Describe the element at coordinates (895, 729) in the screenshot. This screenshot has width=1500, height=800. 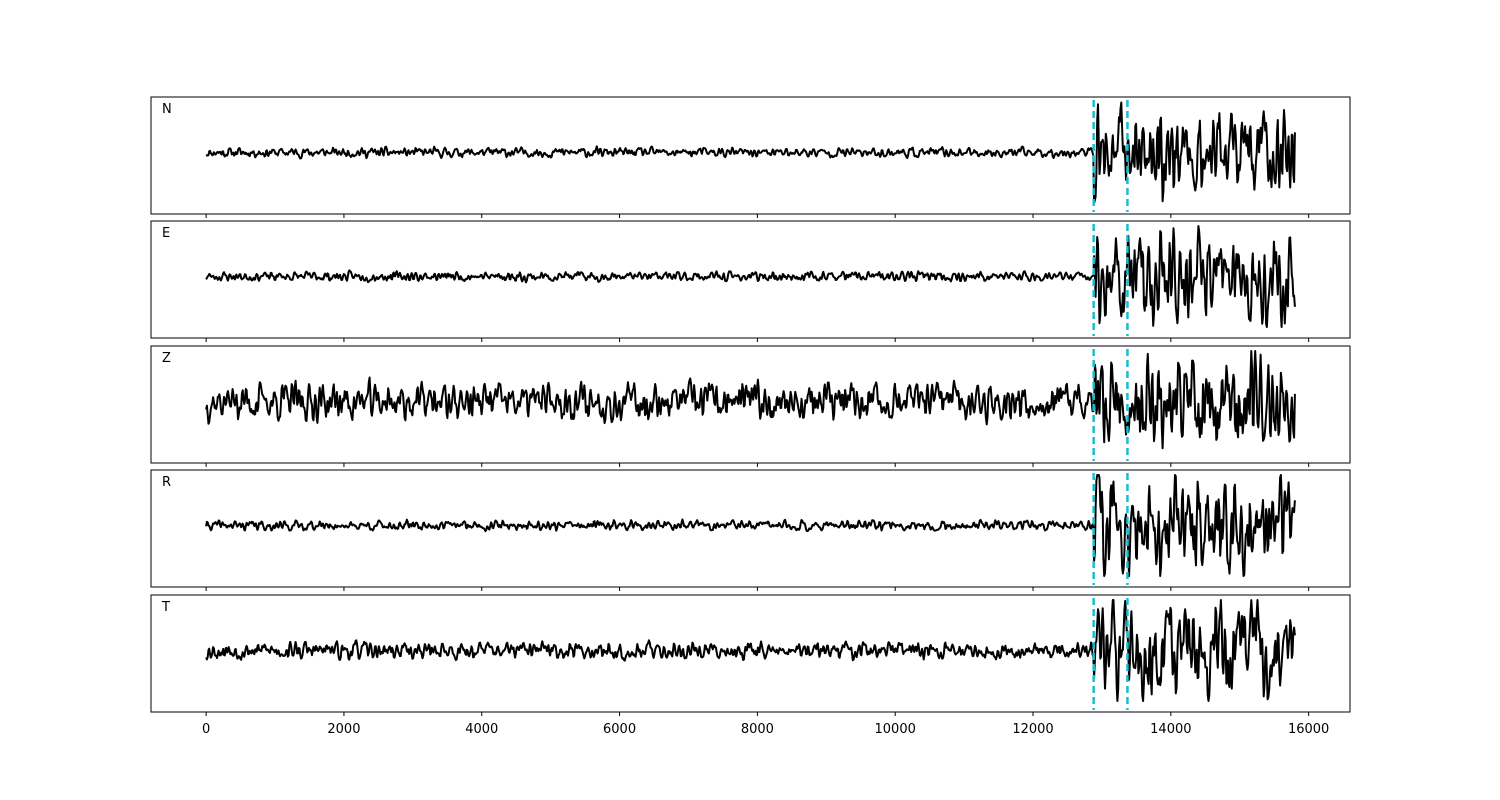
I see `x-tick-label: 10000` at that location.